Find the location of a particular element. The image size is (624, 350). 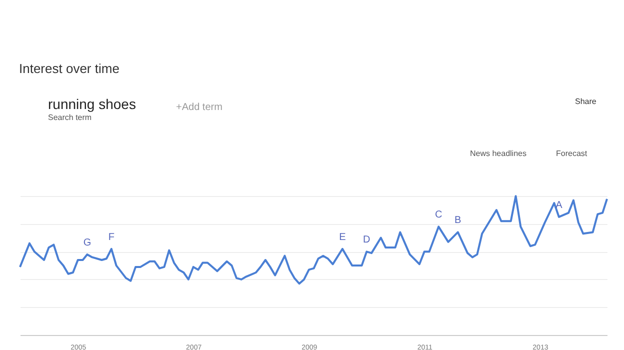

annotation: F is located at coordinates (111, 237).